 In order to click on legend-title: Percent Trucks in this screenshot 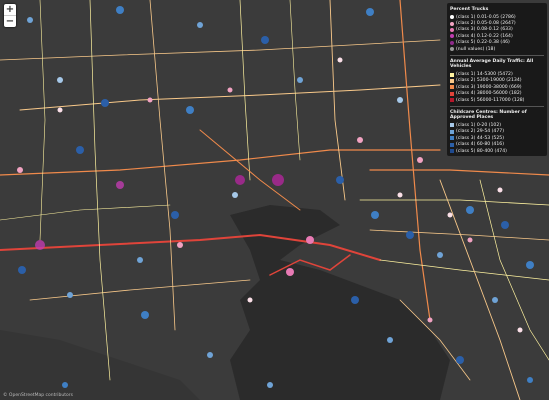, I will do `click(469, 9)`.